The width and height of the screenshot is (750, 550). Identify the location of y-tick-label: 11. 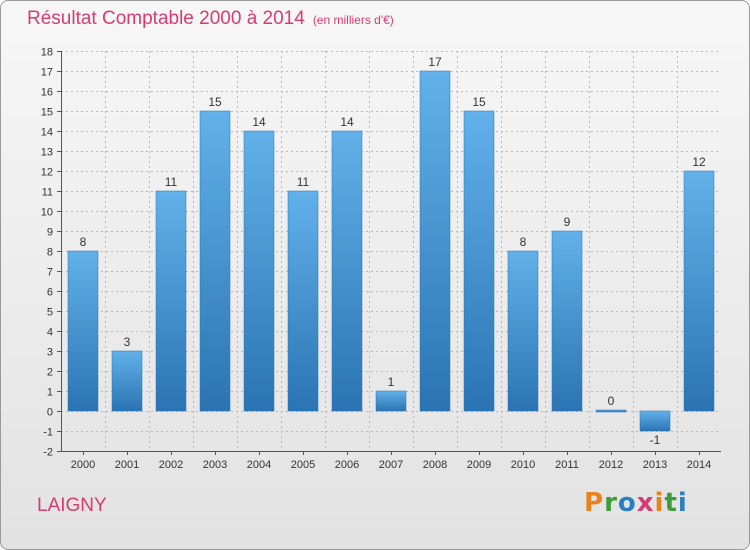
(47, 193).